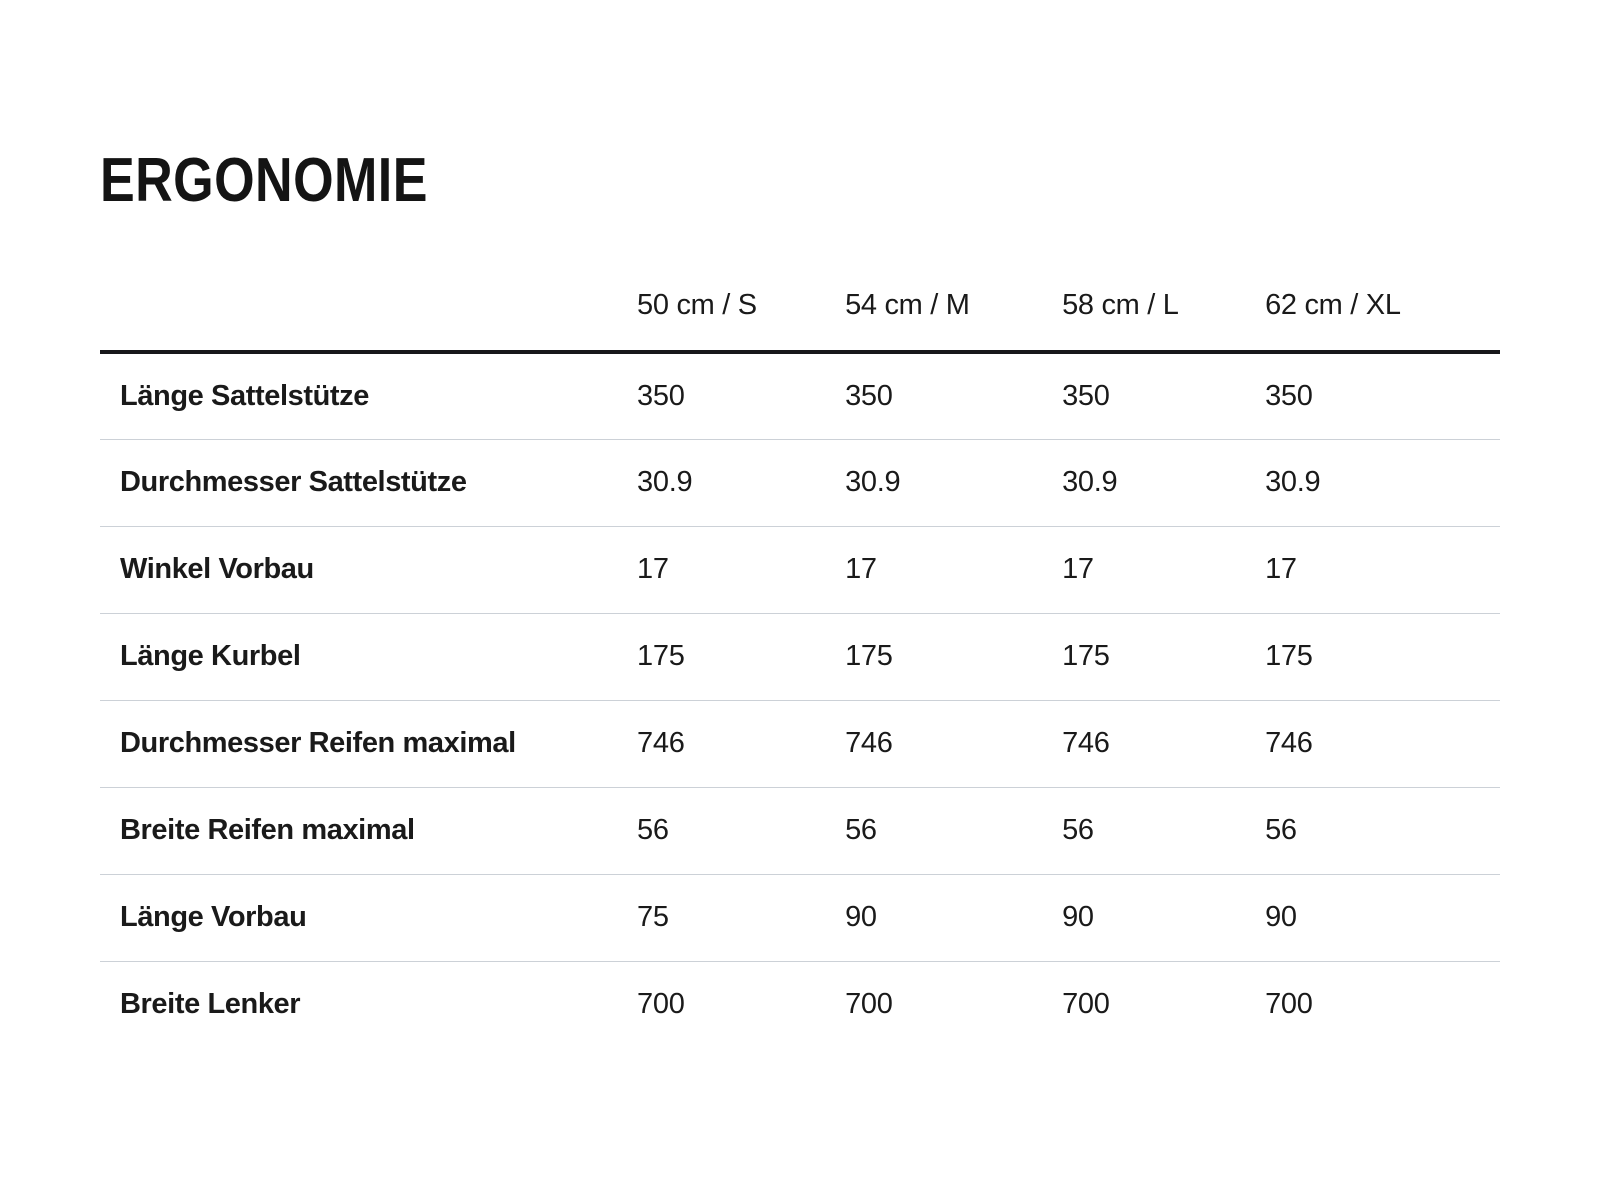 Image resolution: width=1600 pixels, height=1200 pixels. Describe the element at coordinates (741, 918) in the screenshot. I see `cell-value: 75` at that location.